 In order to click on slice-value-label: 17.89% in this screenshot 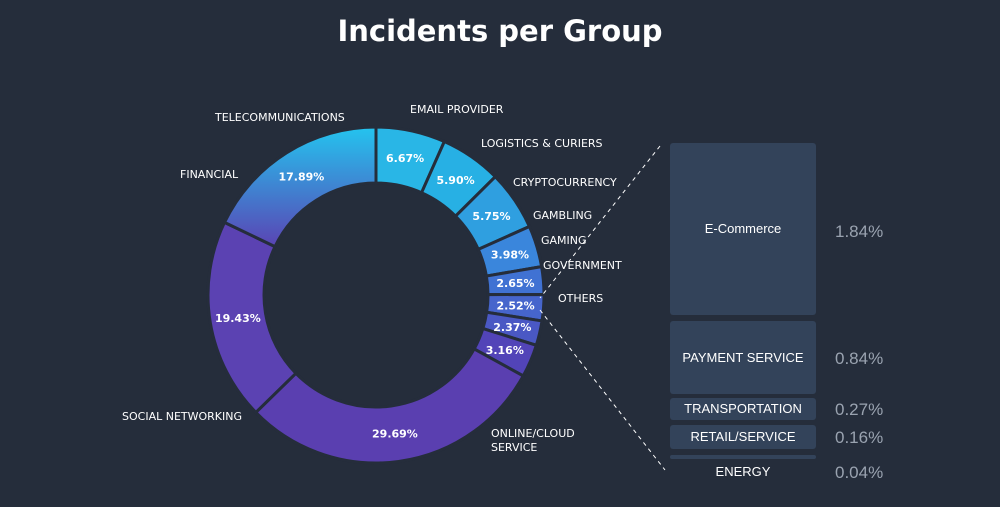, I will do `click(301, 177)`.